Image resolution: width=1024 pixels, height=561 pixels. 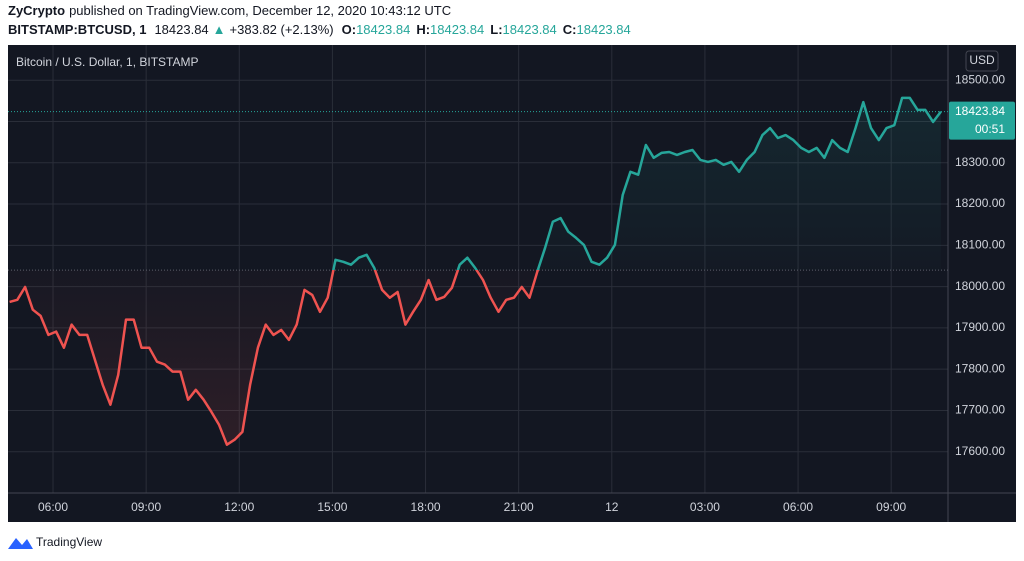 I want to click on y-tick-label: 18200.00, so click(x=980, y=203).